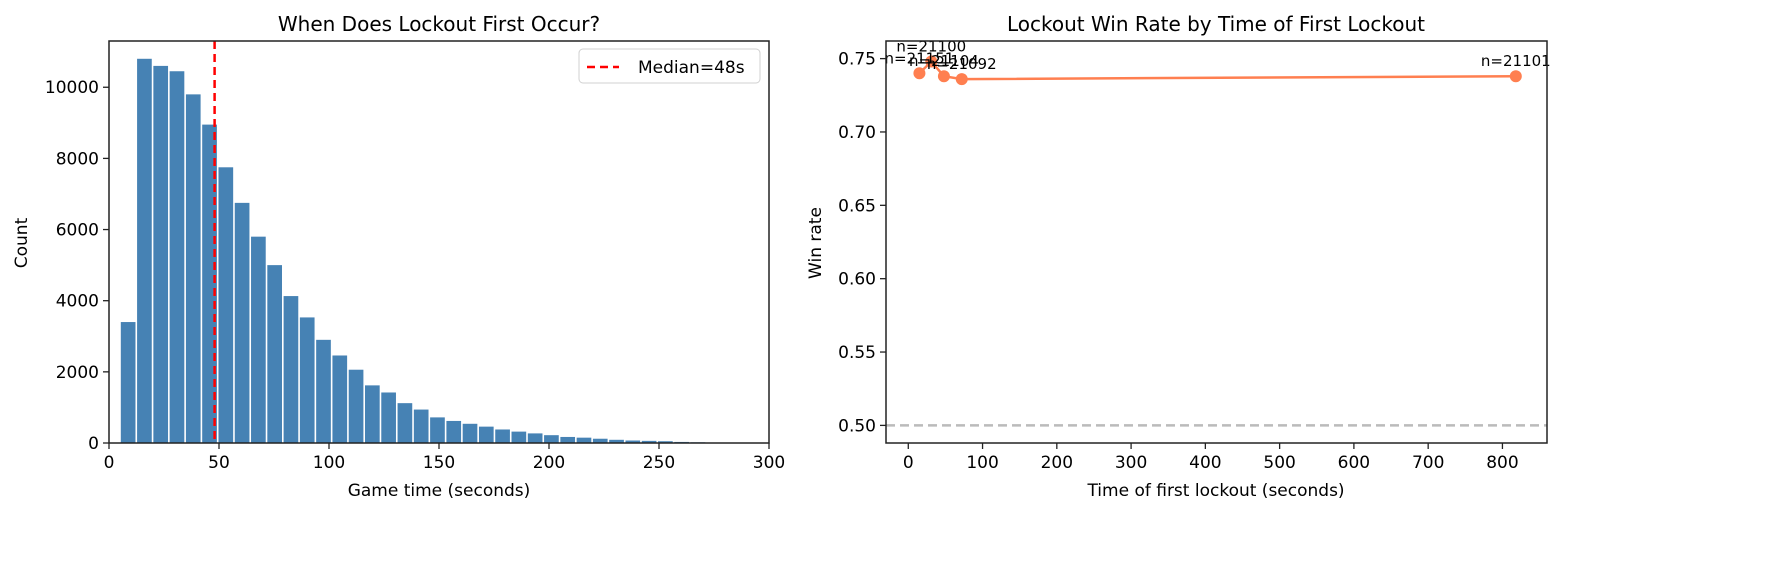 The height and width of the screenshot is (581, 1779). I want to click on winrate-x-ticks: 0 100 200 300 400 500 600 700 800, so click(1211, 458).